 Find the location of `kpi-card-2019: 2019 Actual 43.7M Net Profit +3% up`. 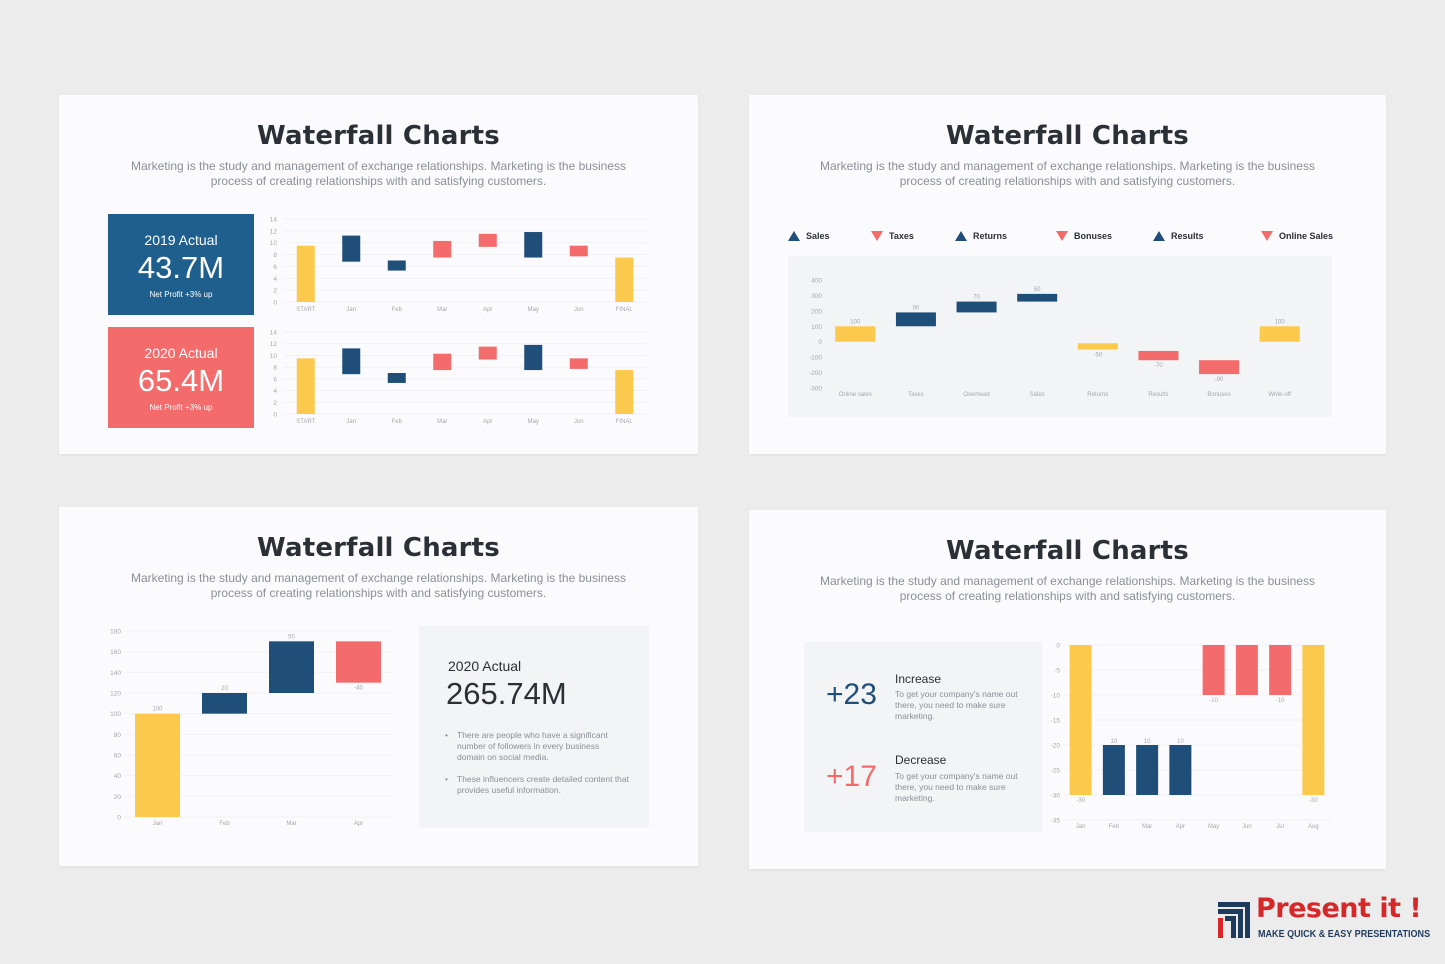

kpi-card-2019: 2019 Actual 43.7M Net Profit +3% up is located at coordinates (181, 264).